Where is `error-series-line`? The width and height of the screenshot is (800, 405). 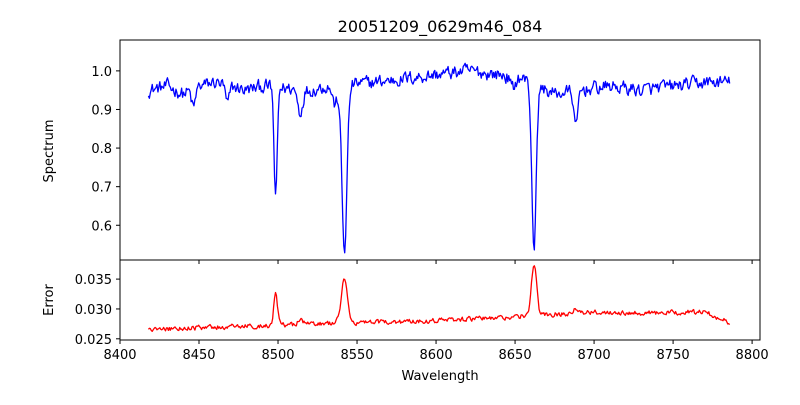
error-series-line is located at coordinates (439, 298).